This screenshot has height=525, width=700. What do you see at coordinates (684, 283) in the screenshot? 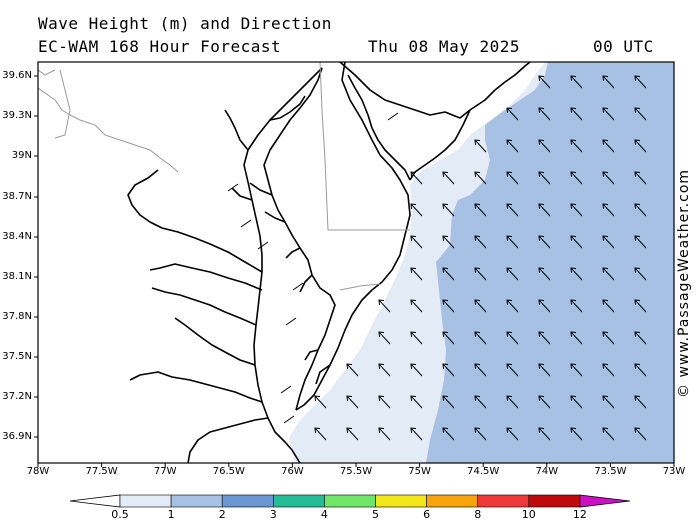
I see `watermark: © www.PassageWeather.com` at bounding box center [684, 283].